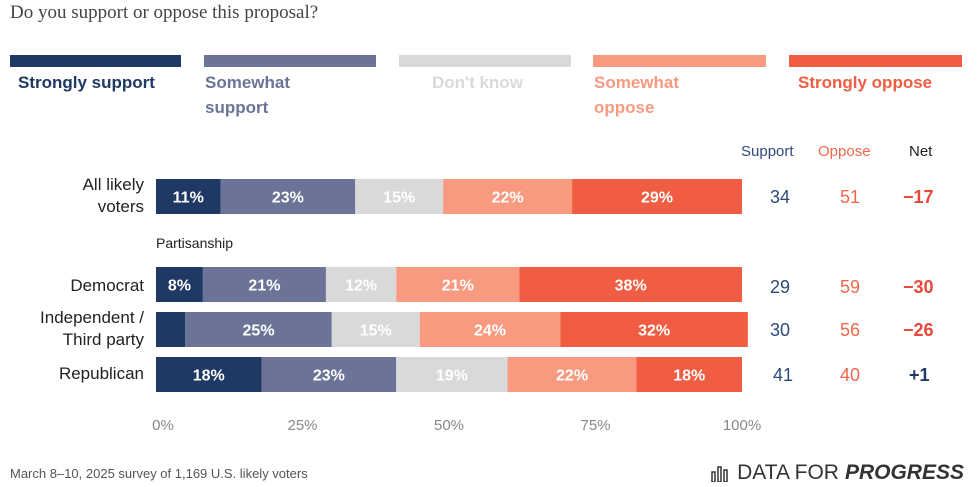 Image resolution: width=978 pixels, height=487 pixels. What do you see at coordinates (850, 287) in the screenshot?
I see `oppose-value: 59` at bounding box center [850, 287].